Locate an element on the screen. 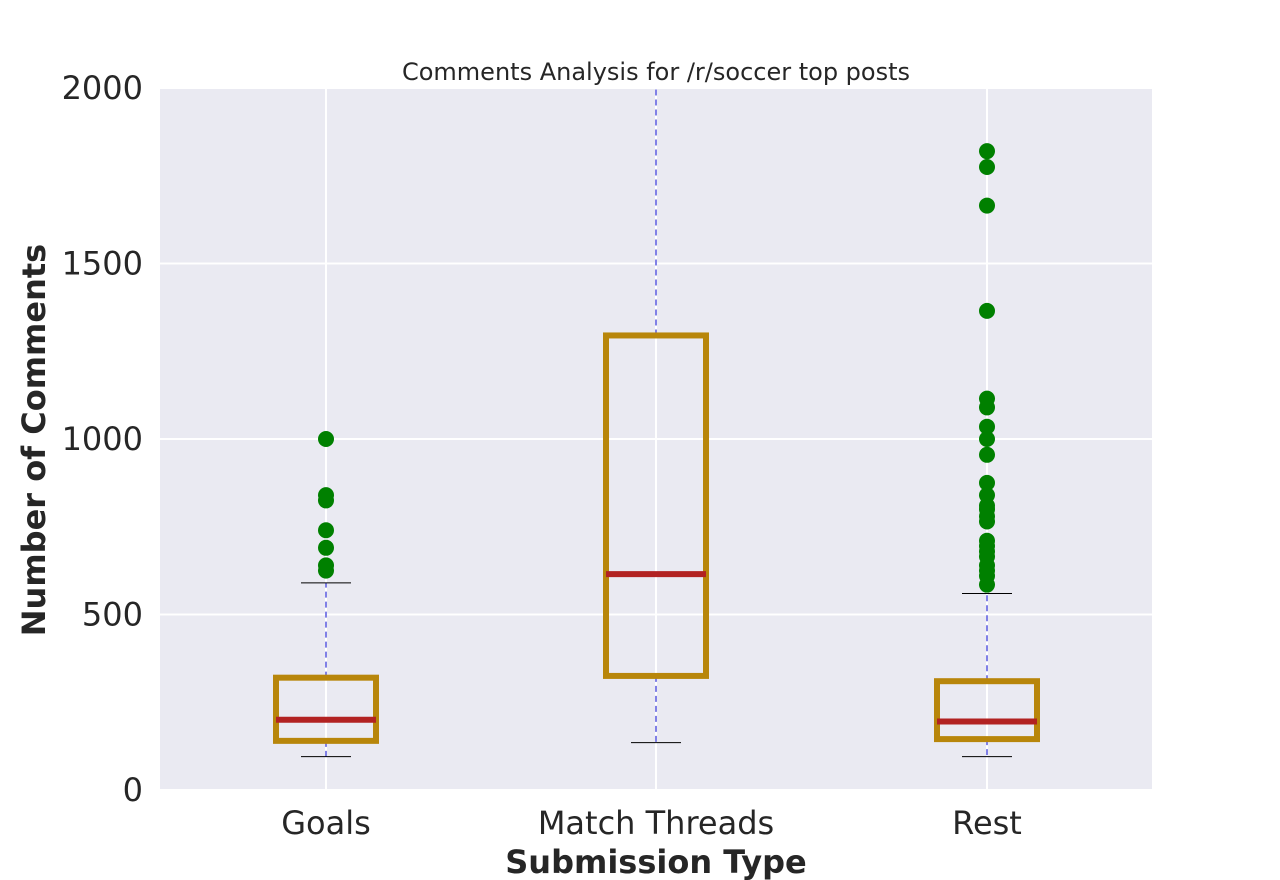 The height and width of the screenshot is (880, 1280). x-tick-label: Goals is located at coordinates (326, 823).